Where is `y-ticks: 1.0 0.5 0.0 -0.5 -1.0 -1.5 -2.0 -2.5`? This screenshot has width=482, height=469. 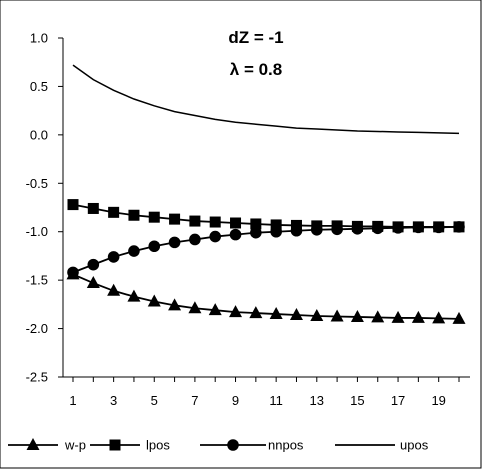
y-ticks: 1.0 0.5 0.0 -0.5 -1.0 -1.5 -2.0 -2.5 is located at coordinates (44, 208).